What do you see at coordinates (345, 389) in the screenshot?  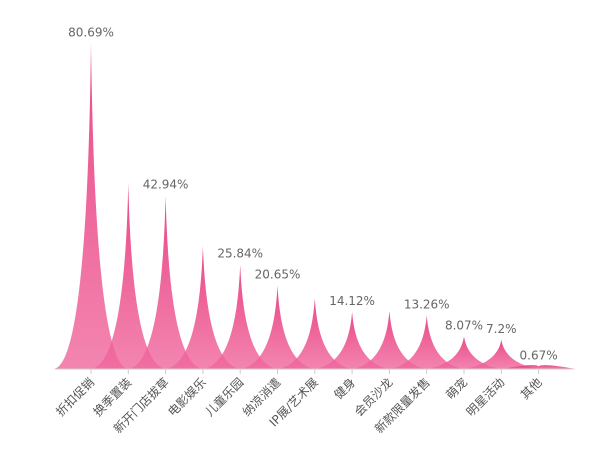 I see `category-label-7: 健身` at bounding box center [345, 389].